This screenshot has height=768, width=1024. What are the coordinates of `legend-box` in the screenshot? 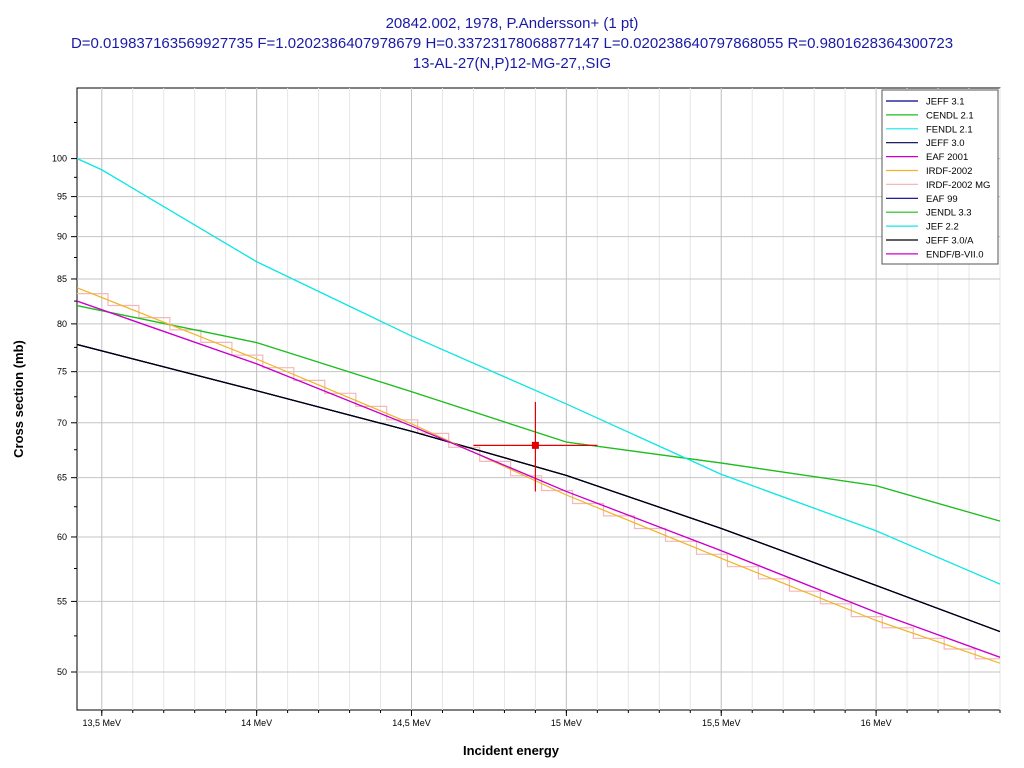 It's located at (940, 177).